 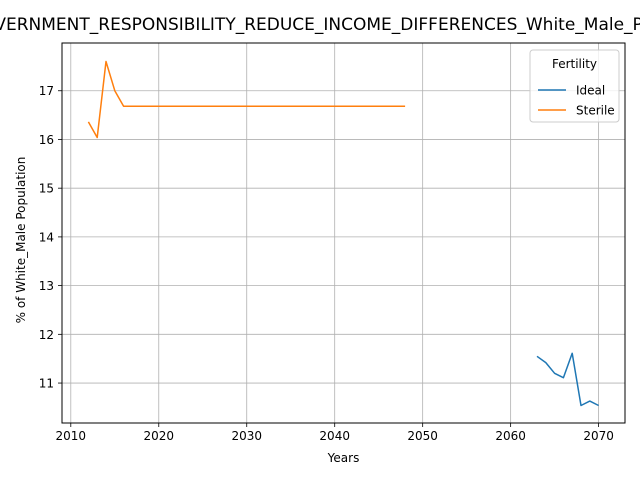 I want to click on legend: Fertility Ideal Sterile, so click(x=574, y=86).